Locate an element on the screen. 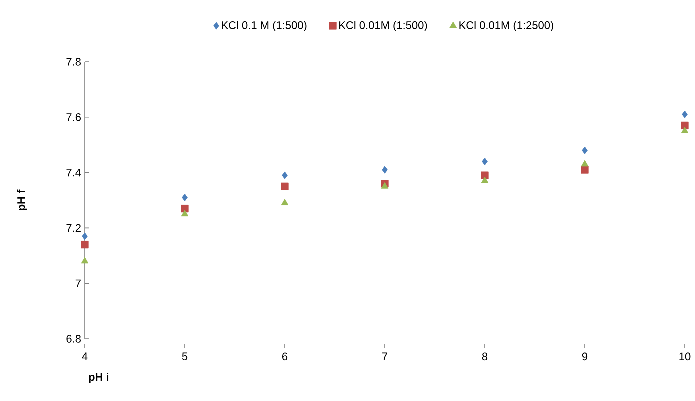 This screenshot has width=695, height=401. x-tick-label: 7 is located at coordinates (385, 356).